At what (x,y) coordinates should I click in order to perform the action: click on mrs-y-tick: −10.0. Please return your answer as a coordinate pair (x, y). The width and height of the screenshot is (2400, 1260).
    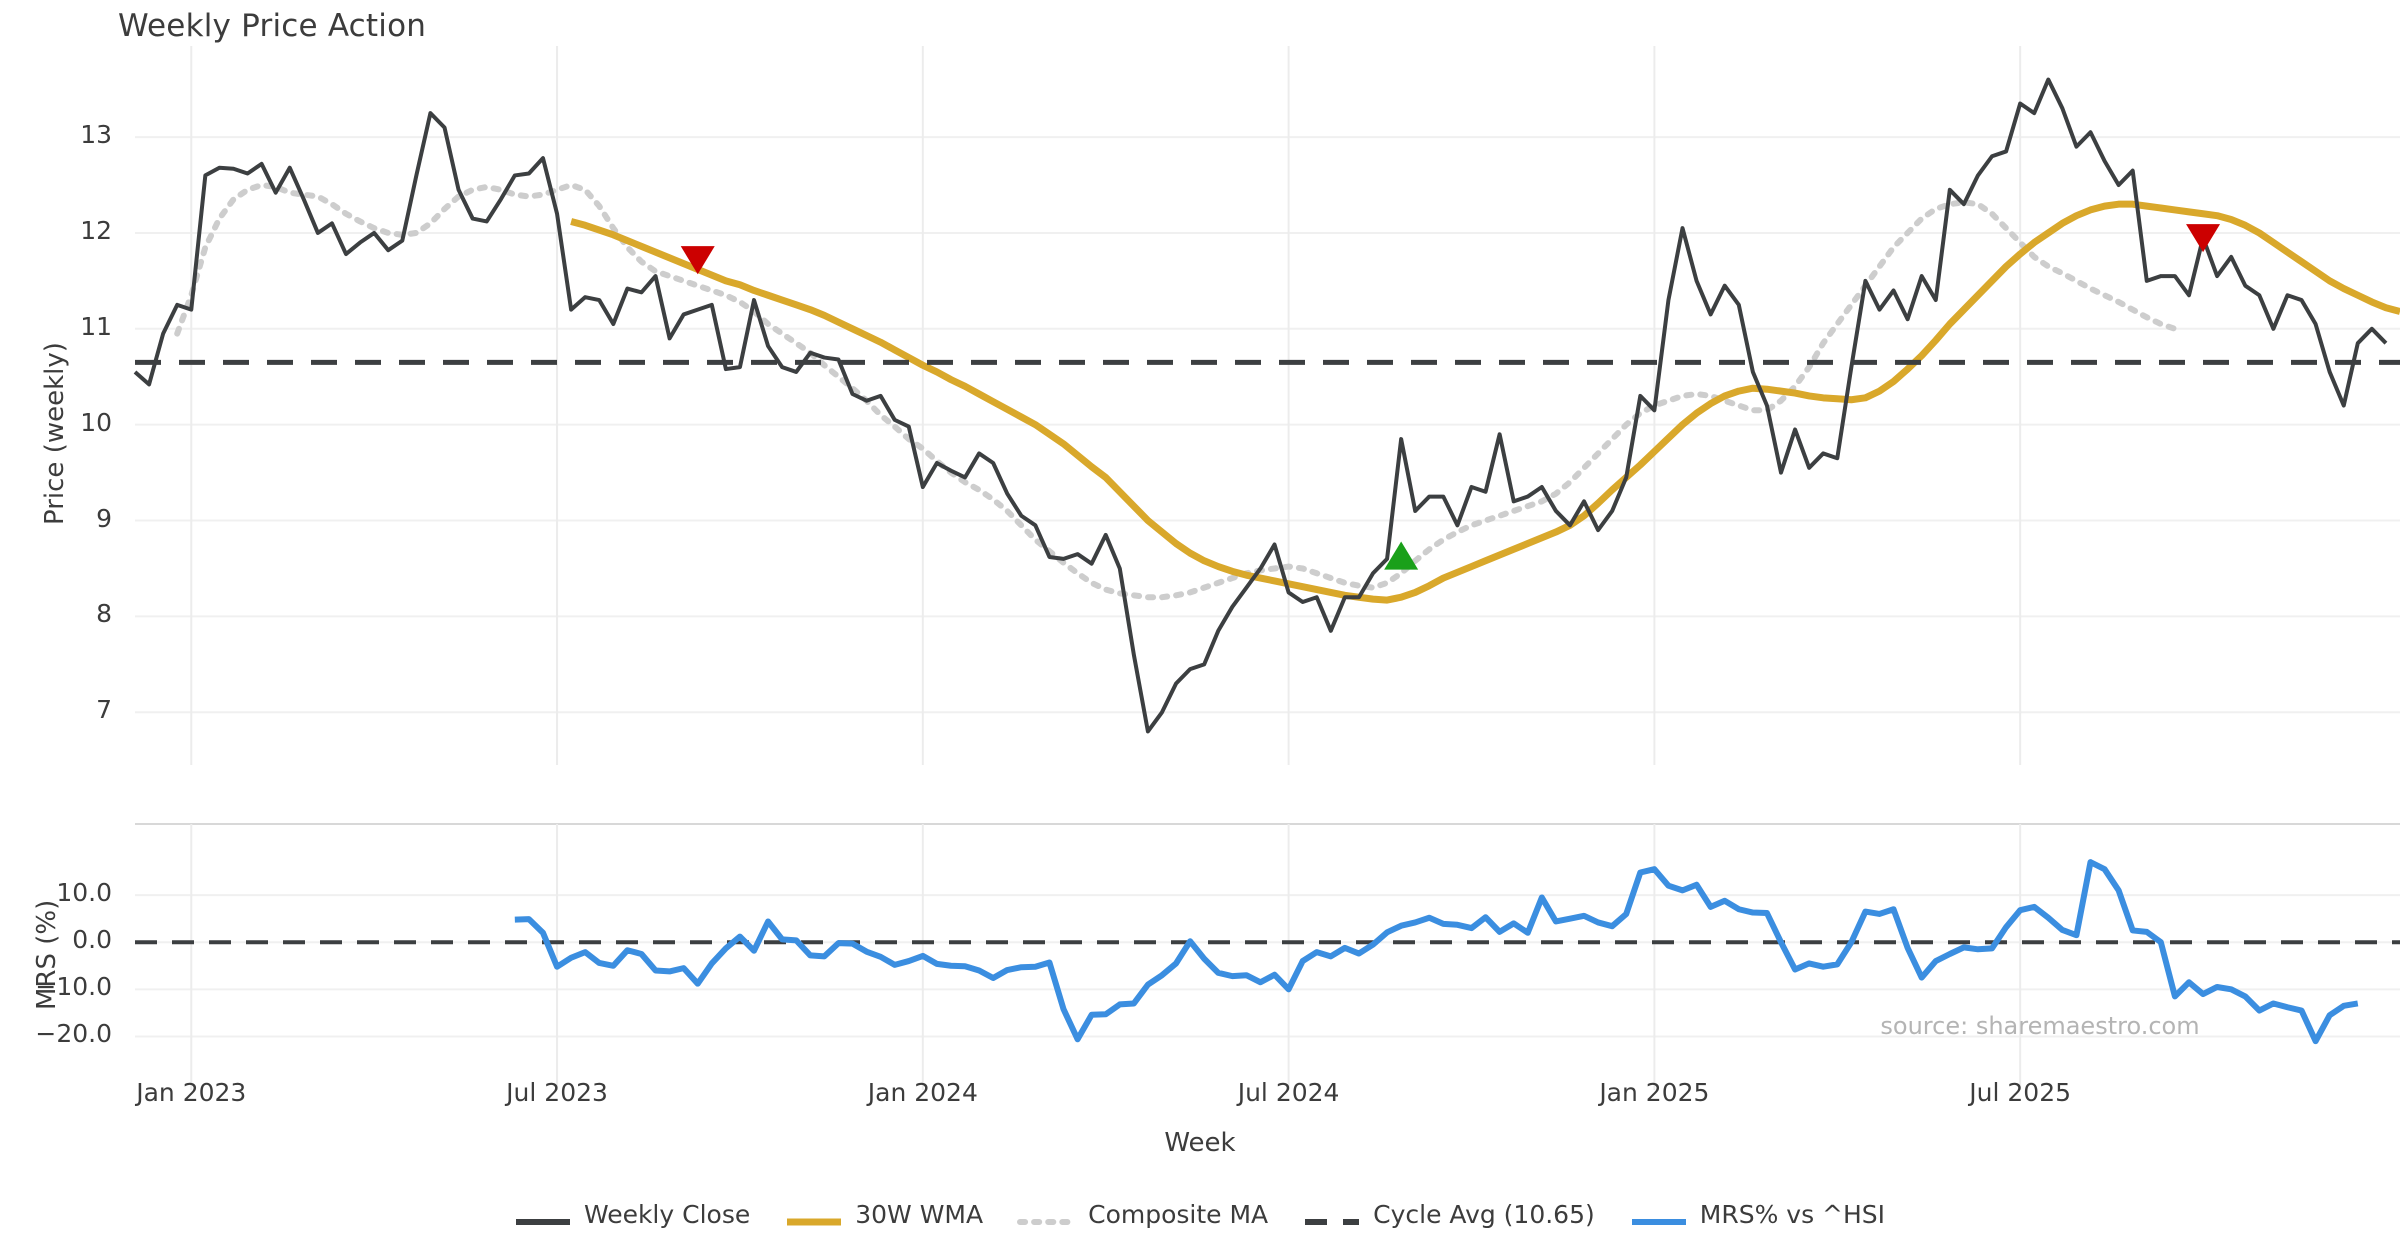
    Looking at the image, I should click on (73, 987).